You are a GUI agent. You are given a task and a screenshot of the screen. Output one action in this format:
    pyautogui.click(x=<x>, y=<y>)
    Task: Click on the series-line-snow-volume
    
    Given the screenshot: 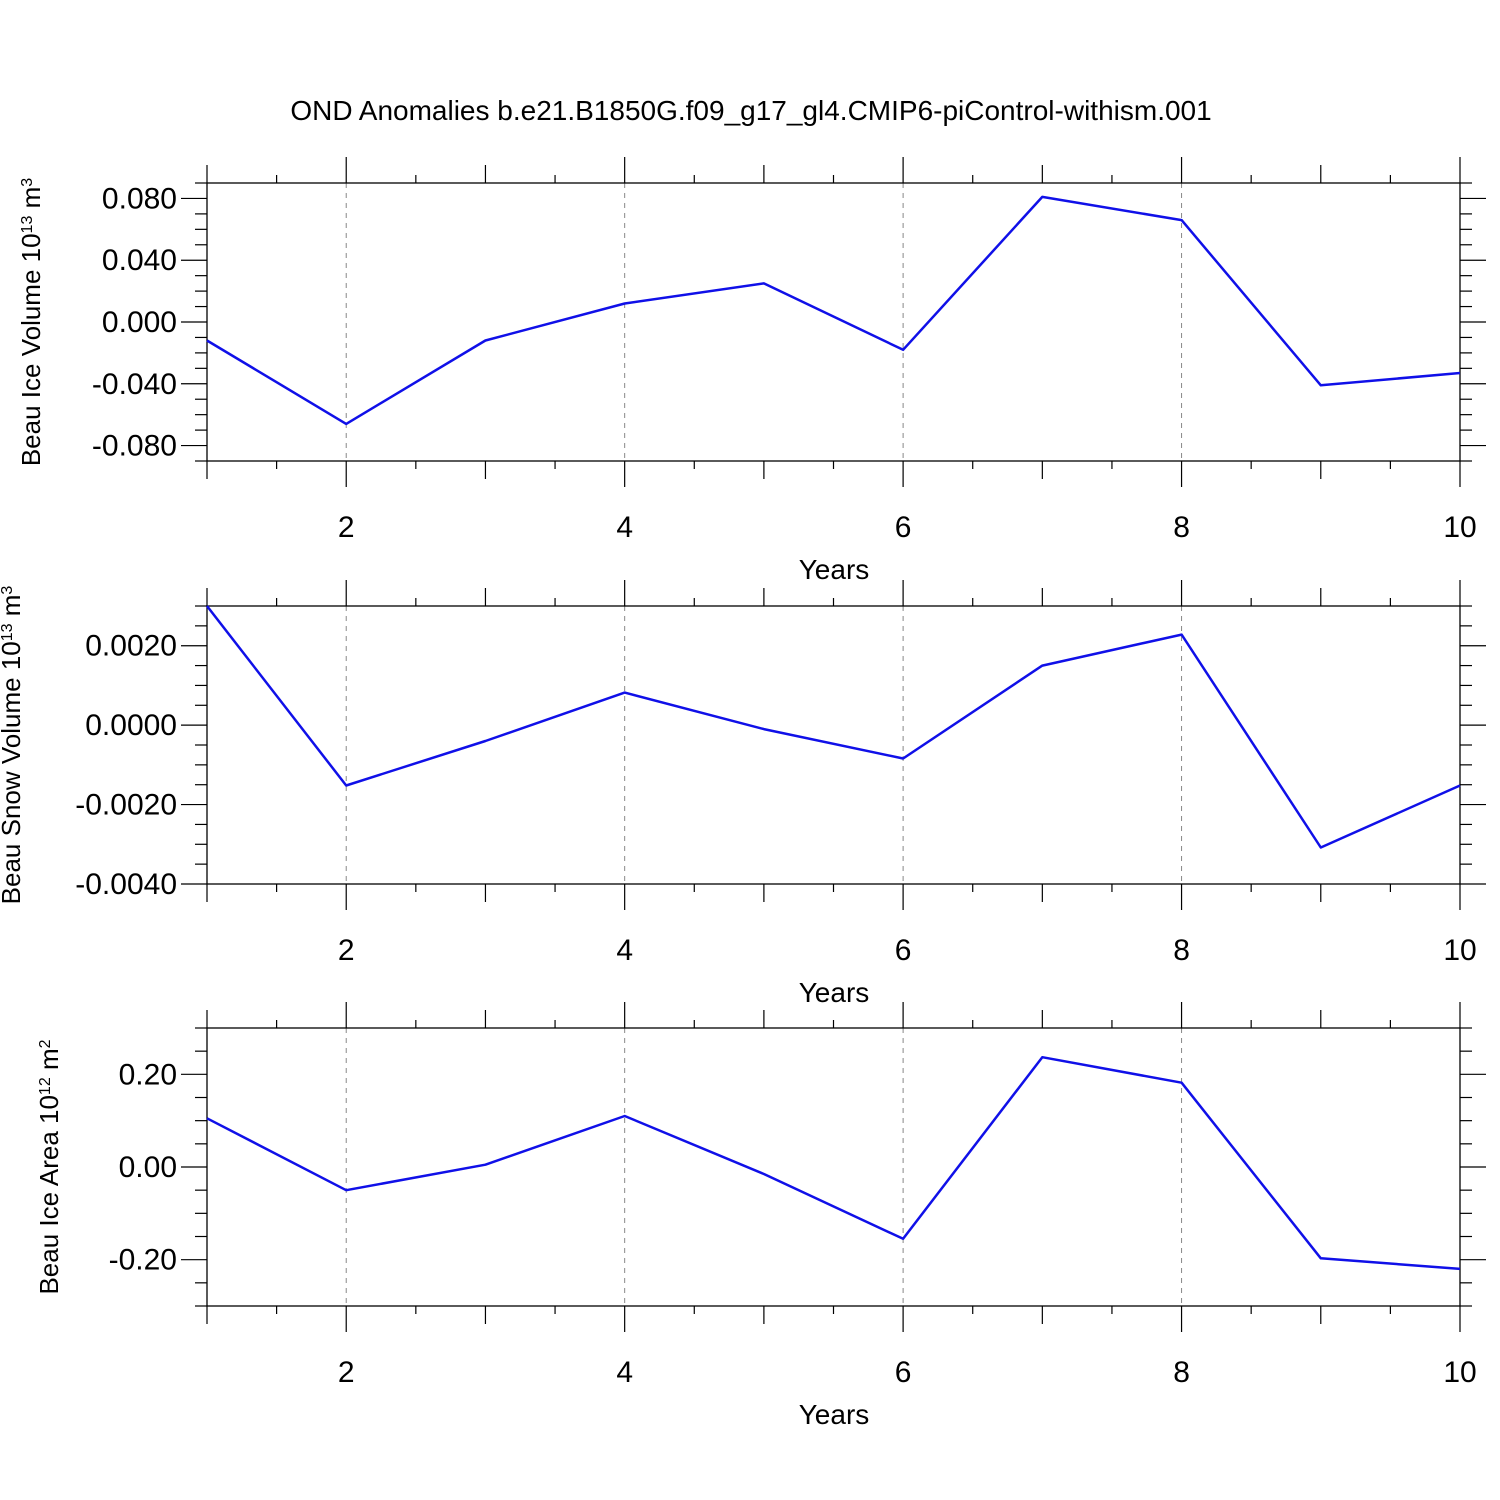 What is the action you would take?
    pyautogui.click(x=833, y=727)
    